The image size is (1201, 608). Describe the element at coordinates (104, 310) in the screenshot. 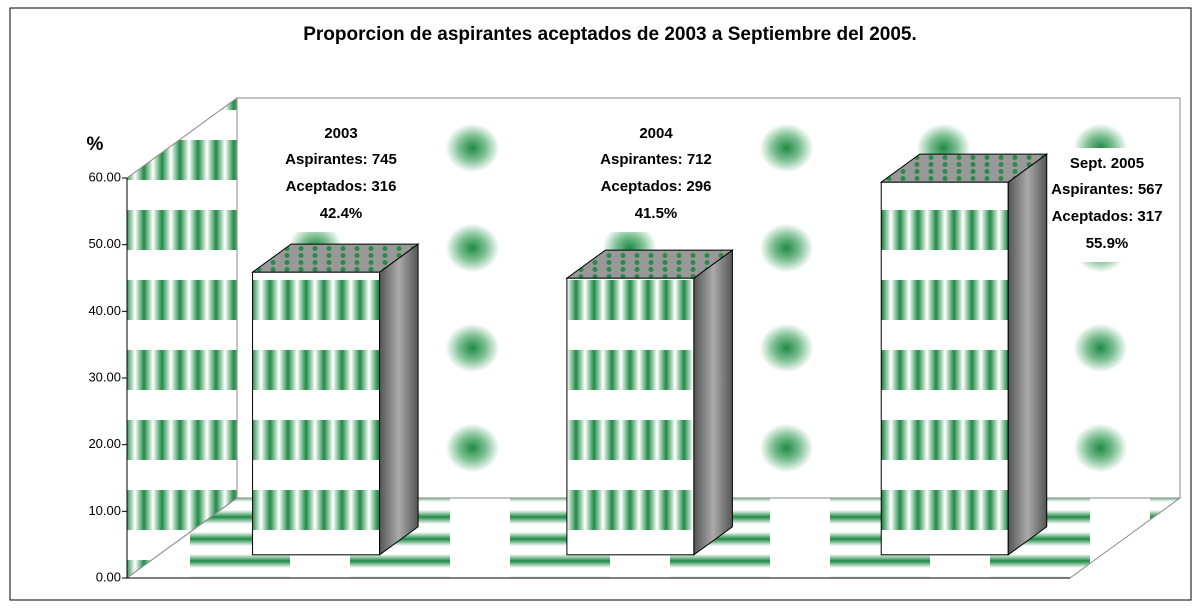

I see `y-tick-label: 40.00` at that location.